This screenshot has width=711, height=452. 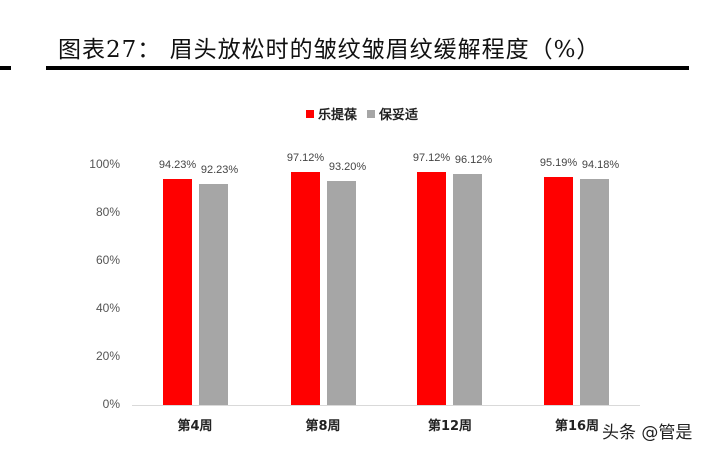 What do you see at coordinates (473, 160) in the screenshot?
I see `data-label: 96.12%` at bounding box center [473, 160].